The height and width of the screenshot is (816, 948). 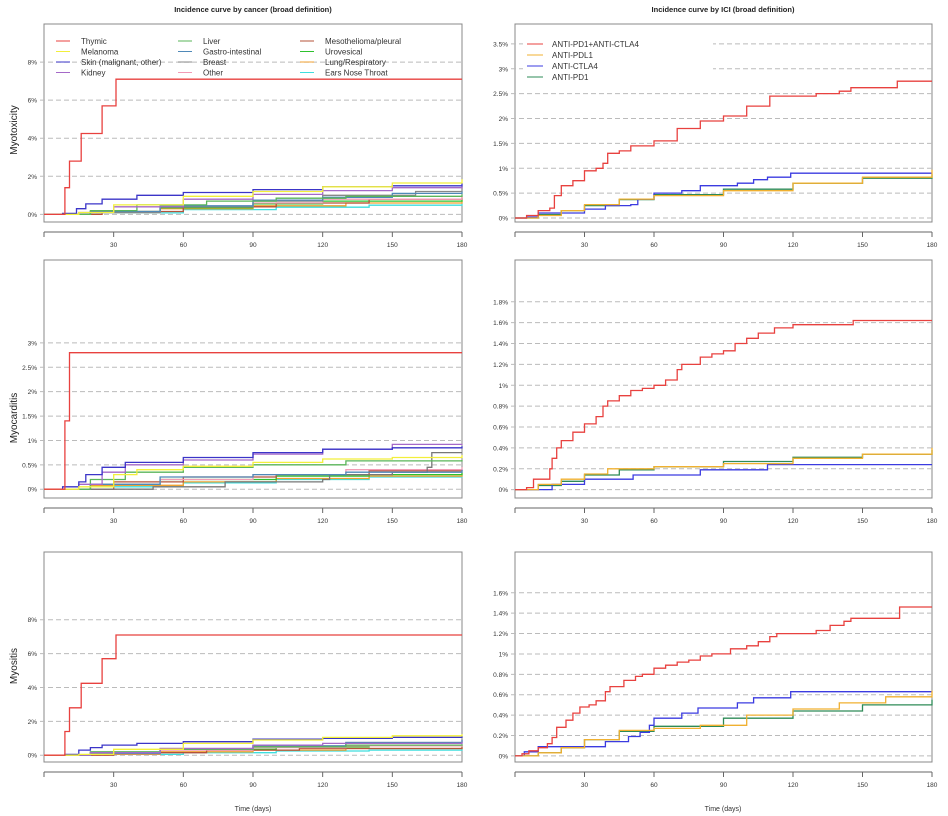 What do you see at coordinates (363, 41) in the screenshot?
I see `legend-label: Mesothelioma/pleural` at bounding box center [363, 41].